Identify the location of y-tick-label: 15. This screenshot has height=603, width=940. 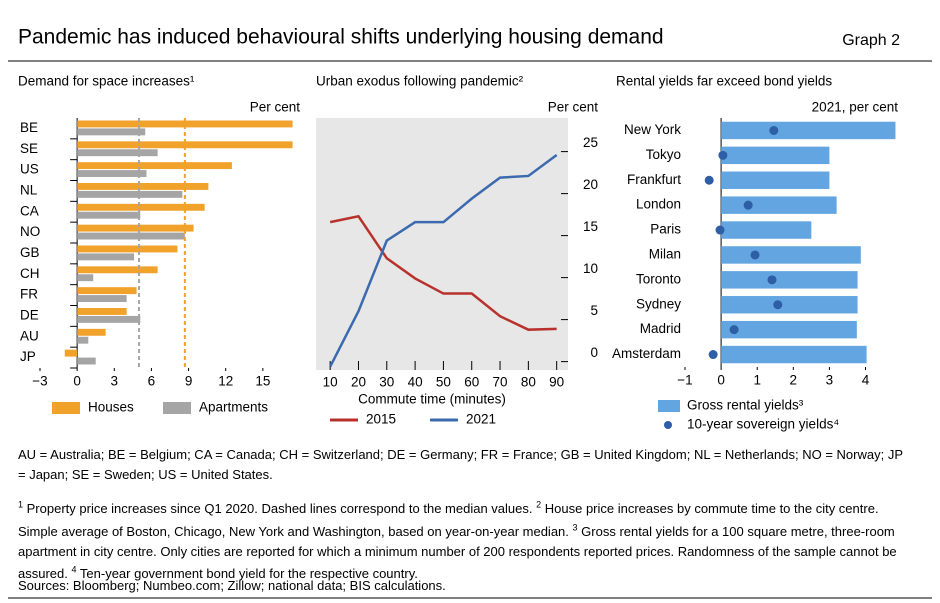
(590, 226).